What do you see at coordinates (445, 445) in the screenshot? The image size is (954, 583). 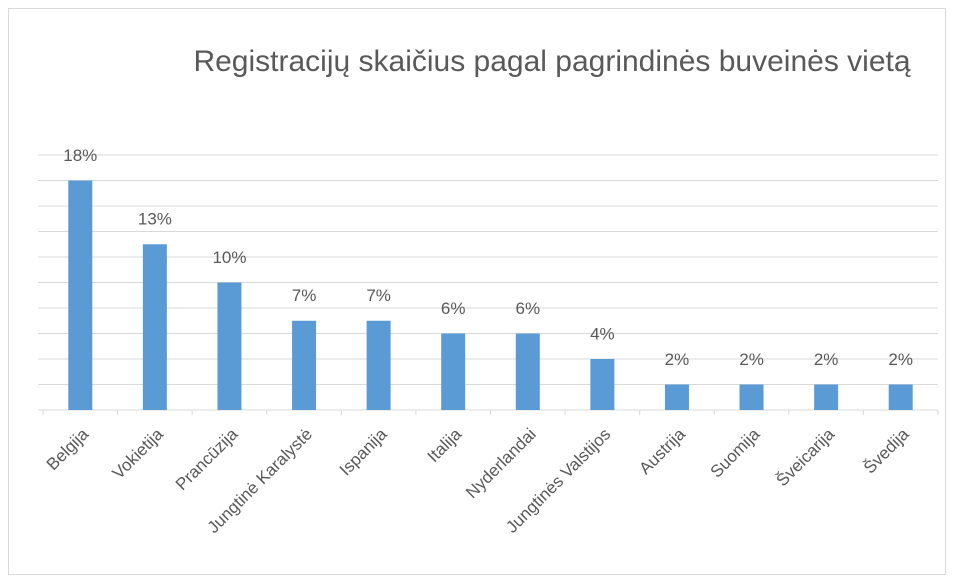 I see `x-tick-label: Italija` at bounding box center [445, 445].